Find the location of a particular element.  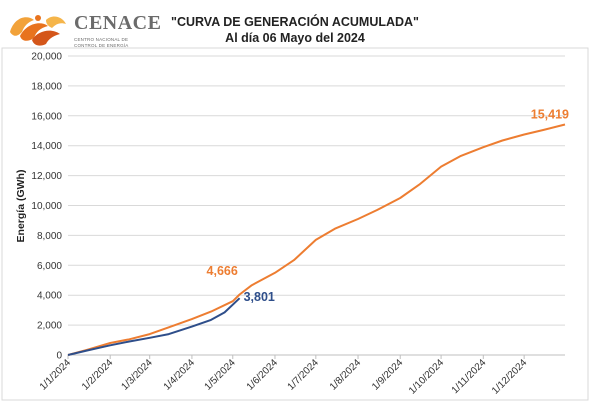

y-tick-label: 14,000 is located at coordinates (46, 146).